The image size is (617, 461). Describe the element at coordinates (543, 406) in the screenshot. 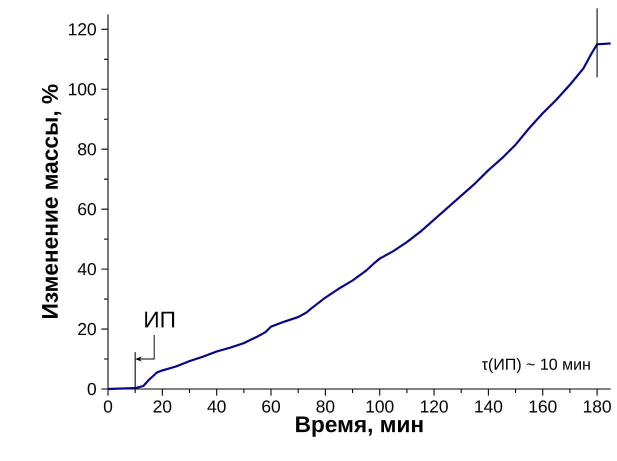

I see `x-tick-label: 160` at that location.